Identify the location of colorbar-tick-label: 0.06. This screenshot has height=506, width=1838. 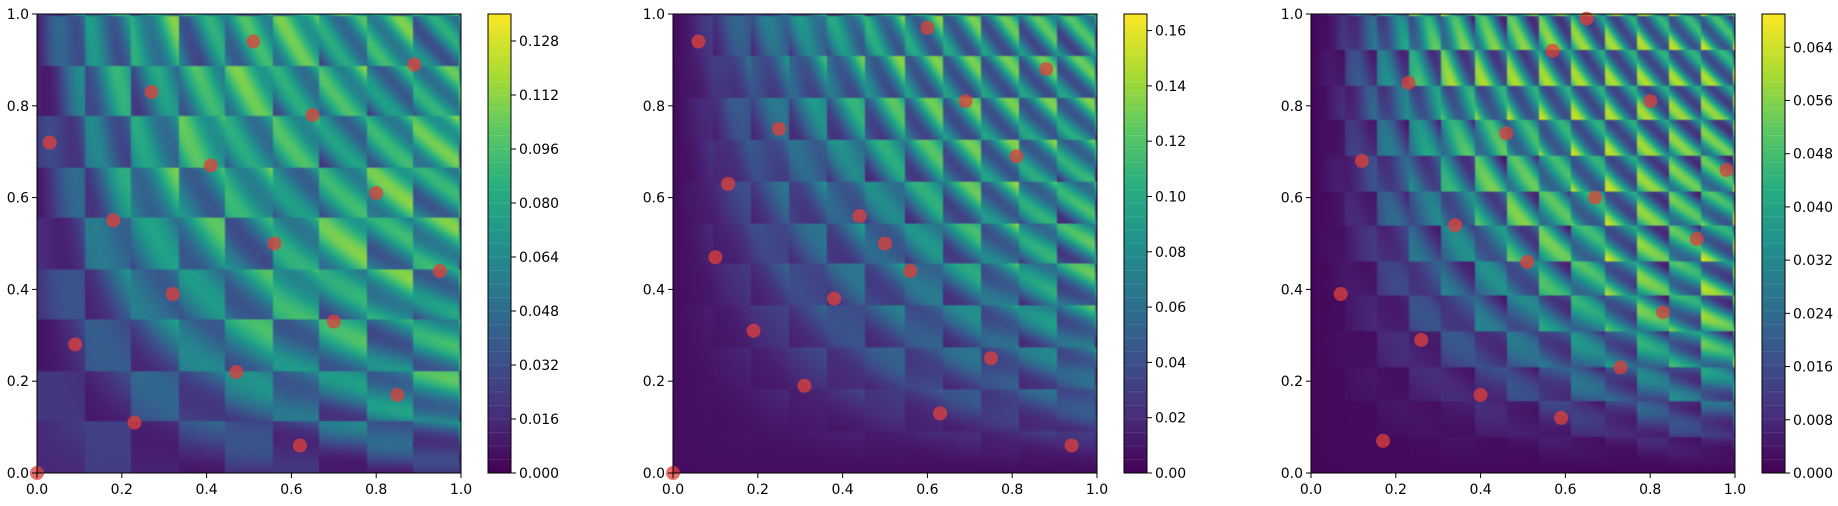
(1170, 308).